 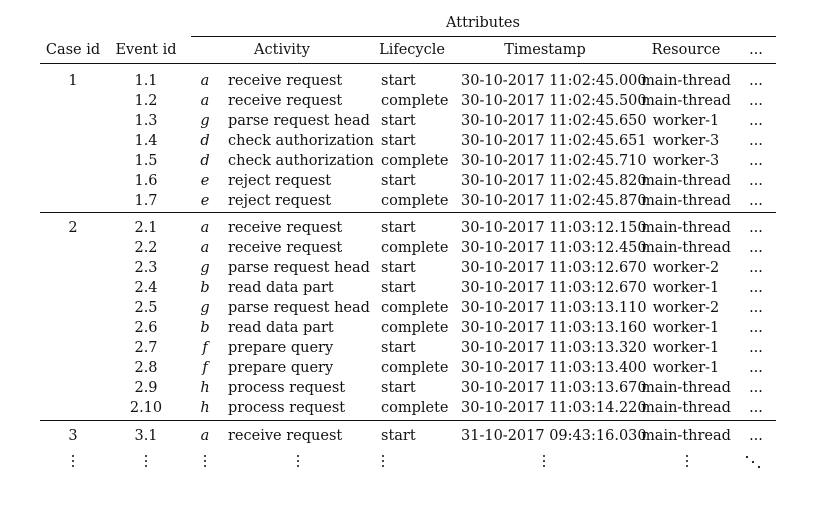 What do you see at coordinates (146, 161) in the screenshot?
I see `event-id-cell: 1.5` at bounding box center [146, 161].